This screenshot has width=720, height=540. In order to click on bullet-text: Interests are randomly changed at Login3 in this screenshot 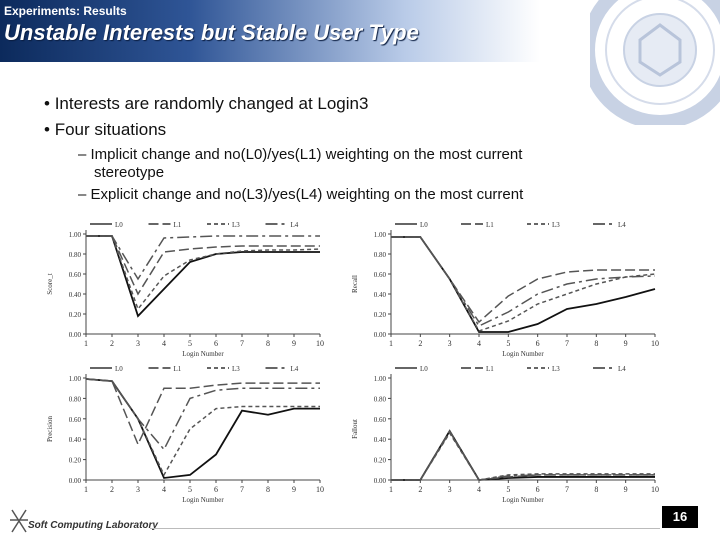, I will do `click(211, 103)`.